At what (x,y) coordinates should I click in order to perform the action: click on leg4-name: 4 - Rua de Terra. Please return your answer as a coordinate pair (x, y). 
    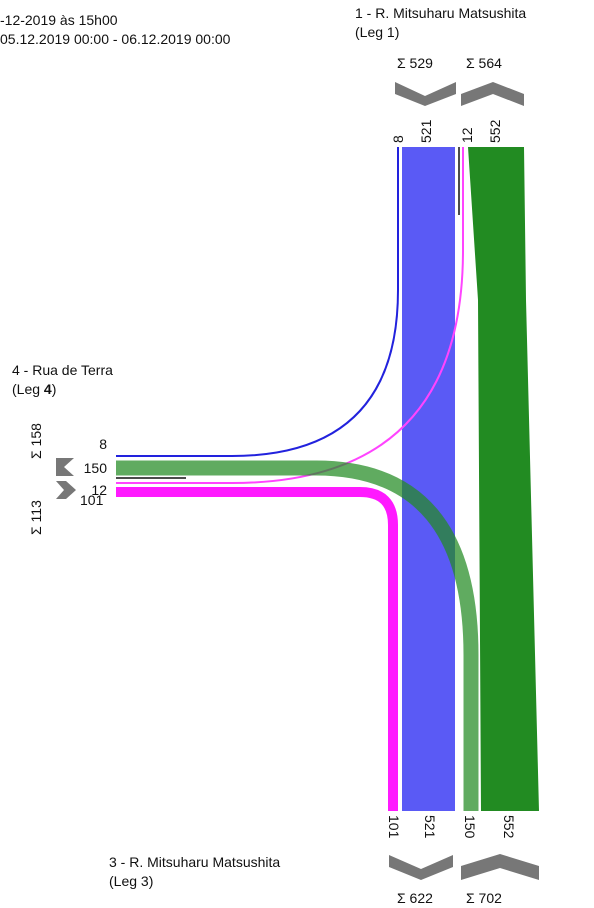
    Looking at the image, I should click on (62, 370).